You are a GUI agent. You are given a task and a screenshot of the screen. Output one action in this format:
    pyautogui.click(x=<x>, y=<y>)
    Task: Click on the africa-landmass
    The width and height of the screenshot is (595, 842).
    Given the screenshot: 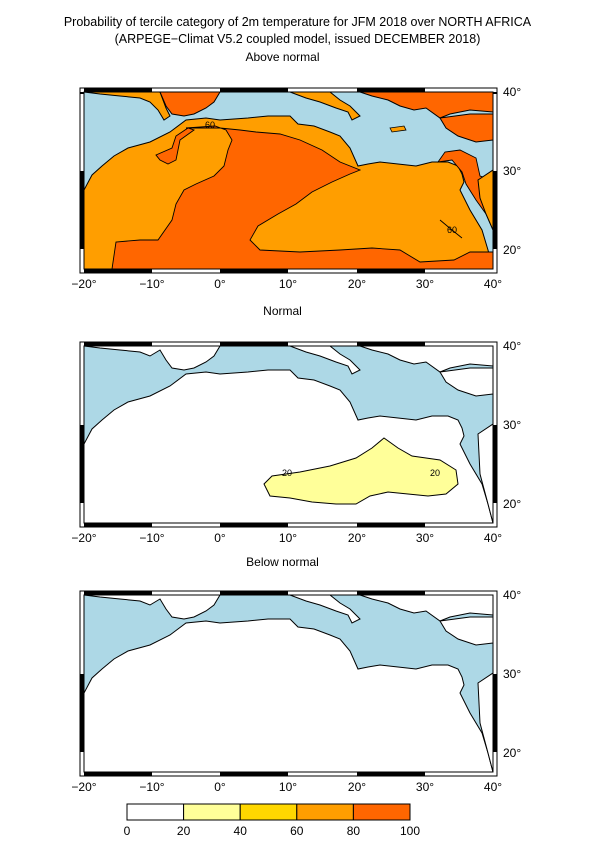 What is the action you would take?
    pyautogui.click(x=288, y=695)
    